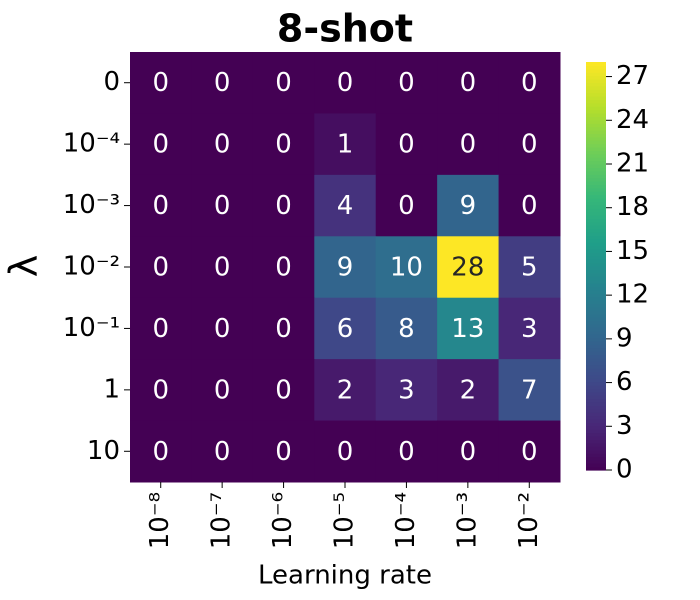 The width and height of the screenshot is (700, 600). Describe the element at coordinates (632, 76) in the screenshot. I see `colorbar-tick-label: 27` at that location.